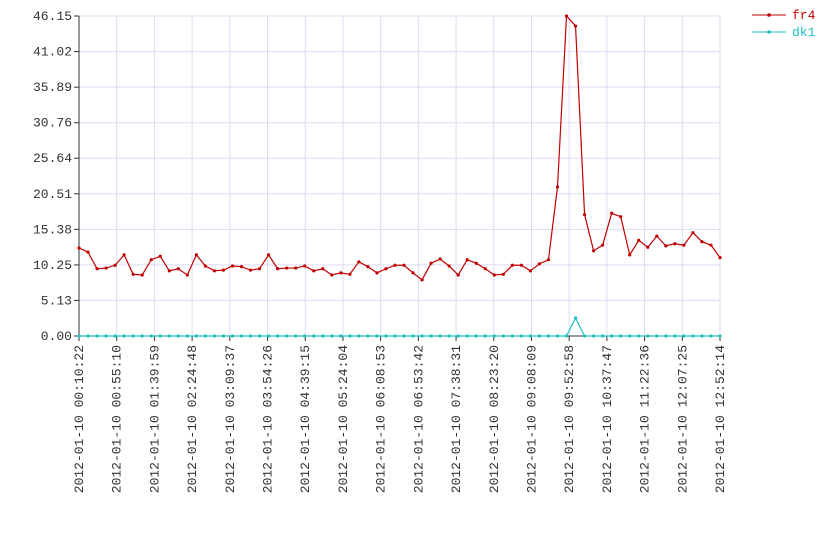 This screenshot has height=560, width=840. What do you see at coordinates (56, 336) in the screenshot?
I see `y-tick-label: 0.00` at bounding box center [56, 336].